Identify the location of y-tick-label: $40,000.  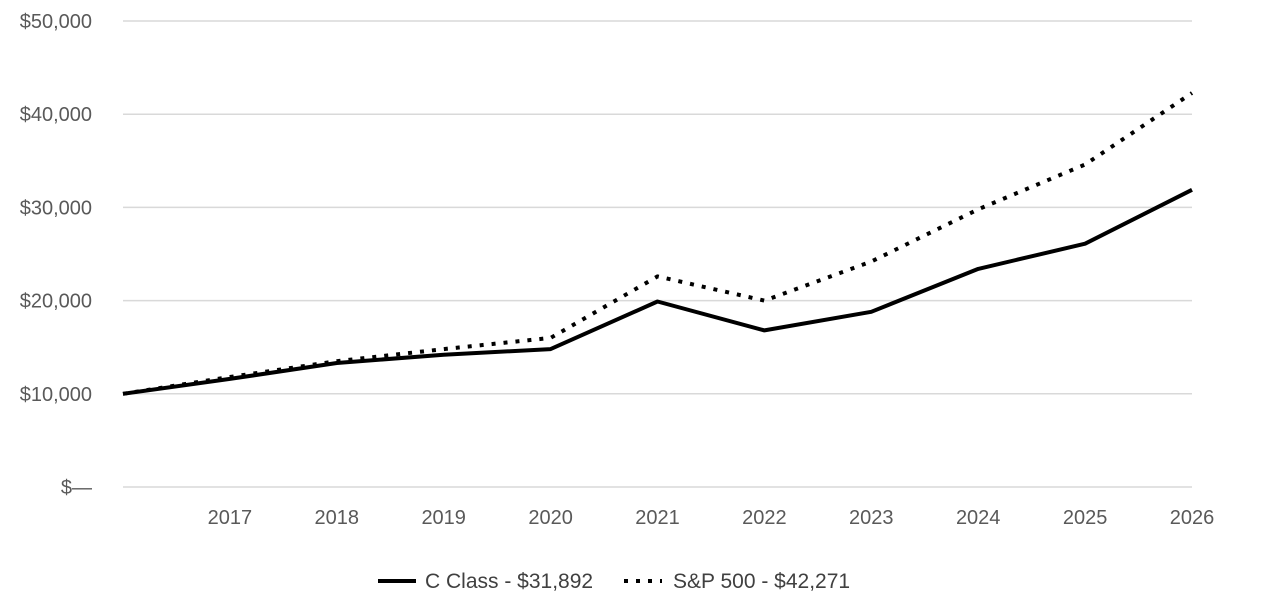
(56, 115).